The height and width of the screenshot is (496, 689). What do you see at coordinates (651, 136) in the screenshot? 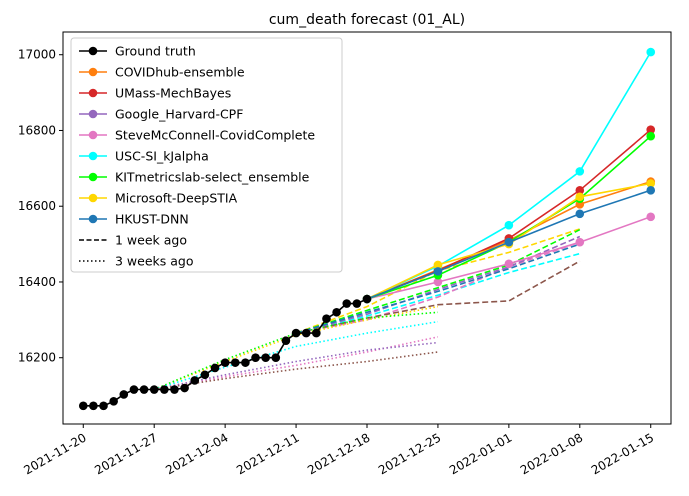
I see `kitmetricslab-select-ensemble-point` at bounding box center [651, 136].